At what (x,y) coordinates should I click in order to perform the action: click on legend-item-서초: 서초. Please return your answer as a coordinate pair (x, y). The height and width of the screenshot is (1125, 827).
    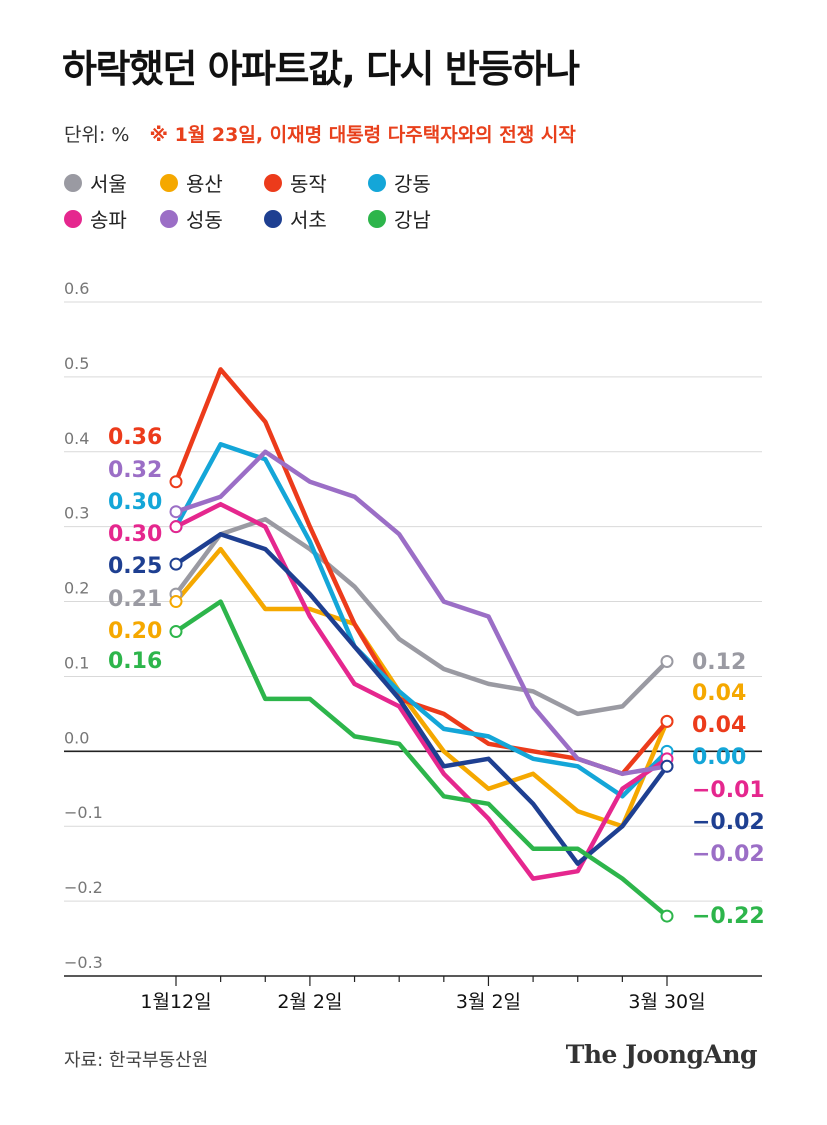
    Looking at the image, I should click on (295, 218).